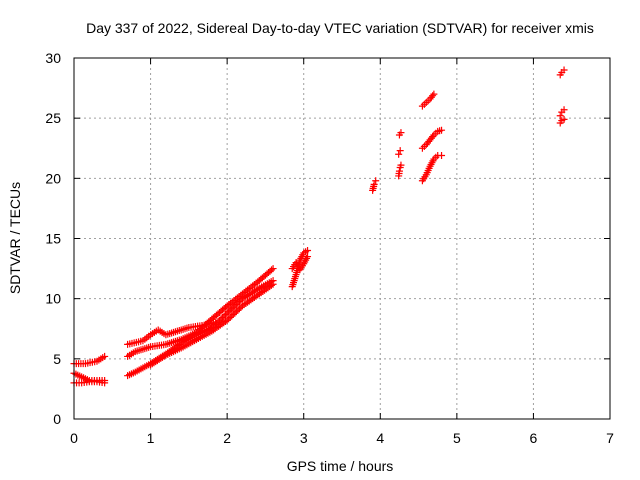  Describe the element at coordinates (304, 438) in the screenshot. I see `x-tick-label: 3` at that location.